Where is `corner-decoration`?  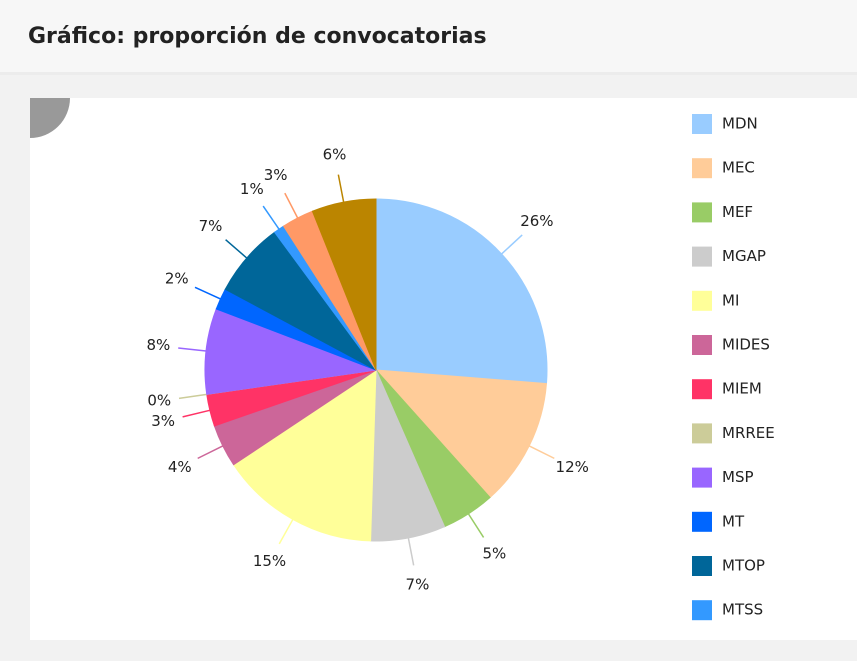 corner-decoration is located at coordinates (50, 118).